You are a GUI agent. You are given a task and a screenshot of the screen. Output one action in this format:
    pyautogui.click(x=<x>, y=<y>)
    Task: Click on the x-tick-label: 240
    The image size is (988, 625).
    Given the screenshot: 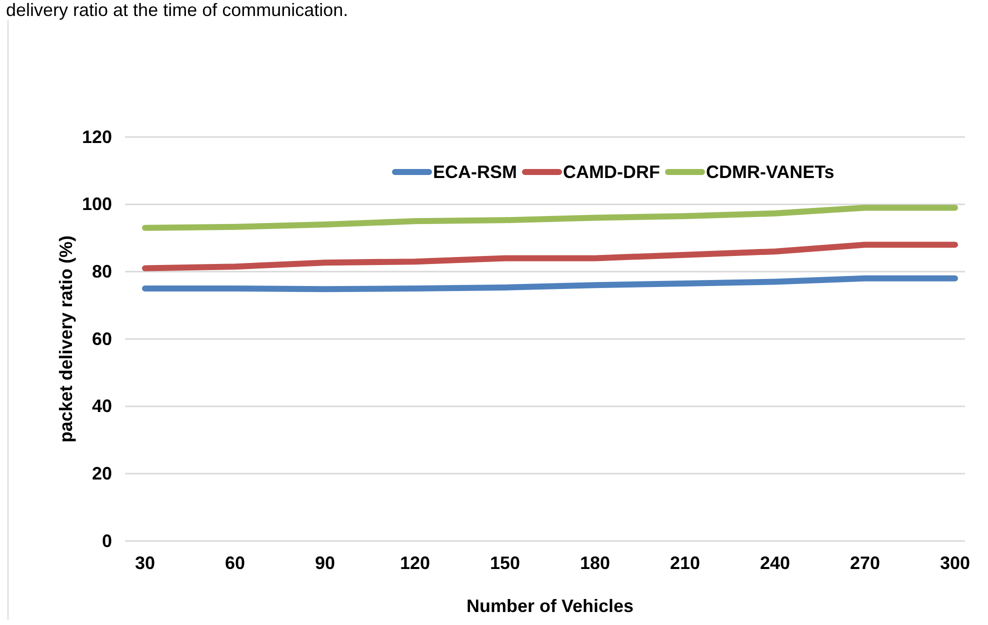 What is the action you would take?
    pyautogui.click(x=775, y=562)
    